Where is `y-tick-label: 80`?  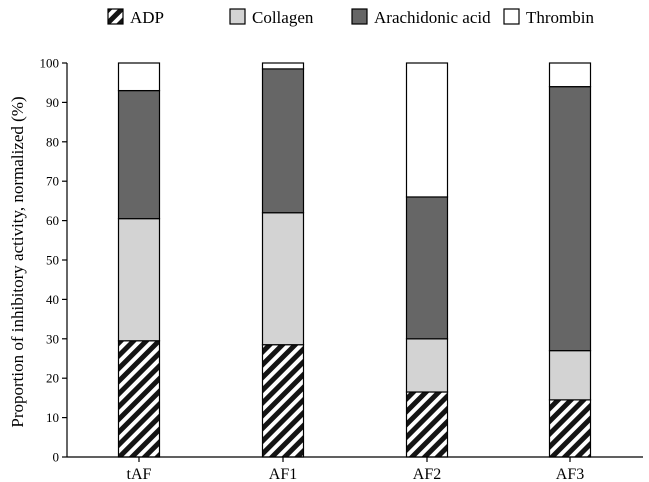
y-tick-label: 80 is located at coordinates (52, 141).